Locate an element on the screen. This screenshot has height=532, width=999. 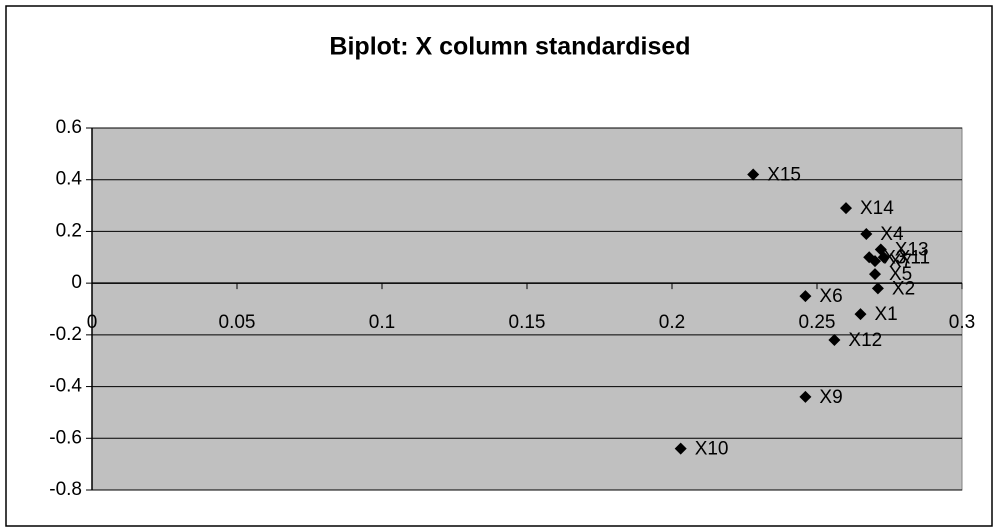
y-tick-label: 0 is located at coordinates (76, 282).